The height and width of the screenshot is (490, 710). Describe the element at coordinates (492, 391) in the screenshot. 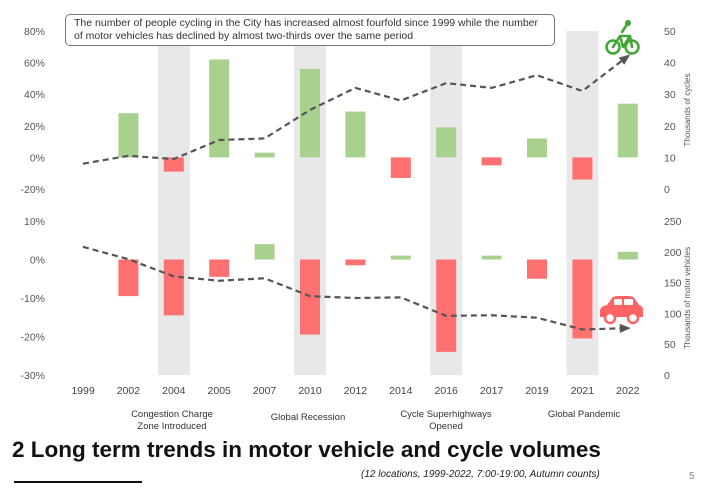

I see `x-tick-label-2017: 2017` at that location.